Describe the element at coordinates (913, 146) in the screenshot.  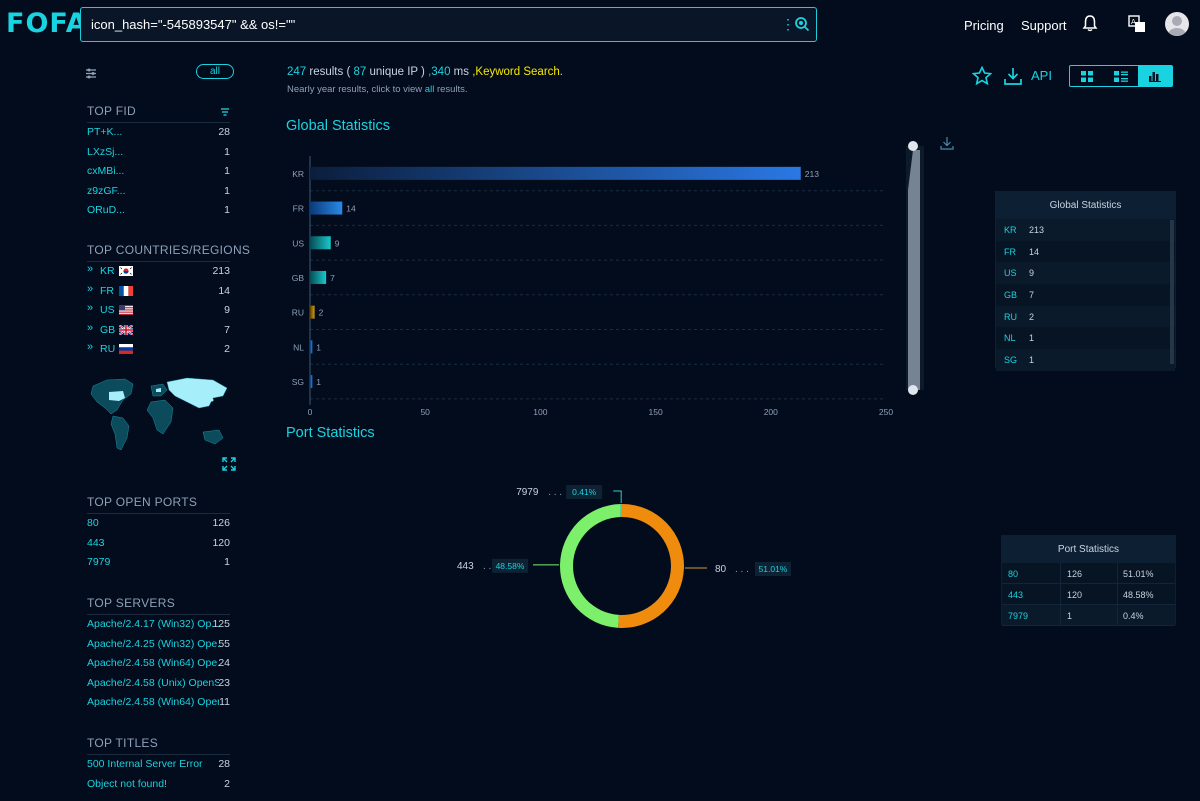
I see `zoom-handle-top` at that location.